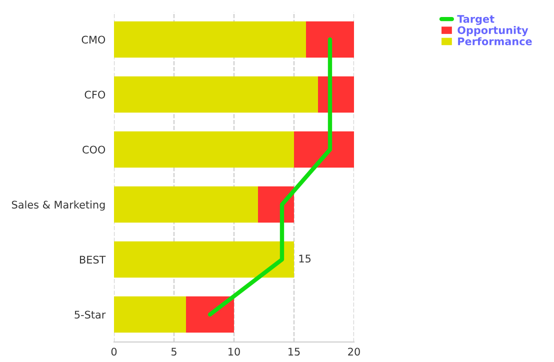 Image resolution: width=554 pixels, height=362 pixels. I want to click on y-tick-label: 5-Star, so click(90, 314).